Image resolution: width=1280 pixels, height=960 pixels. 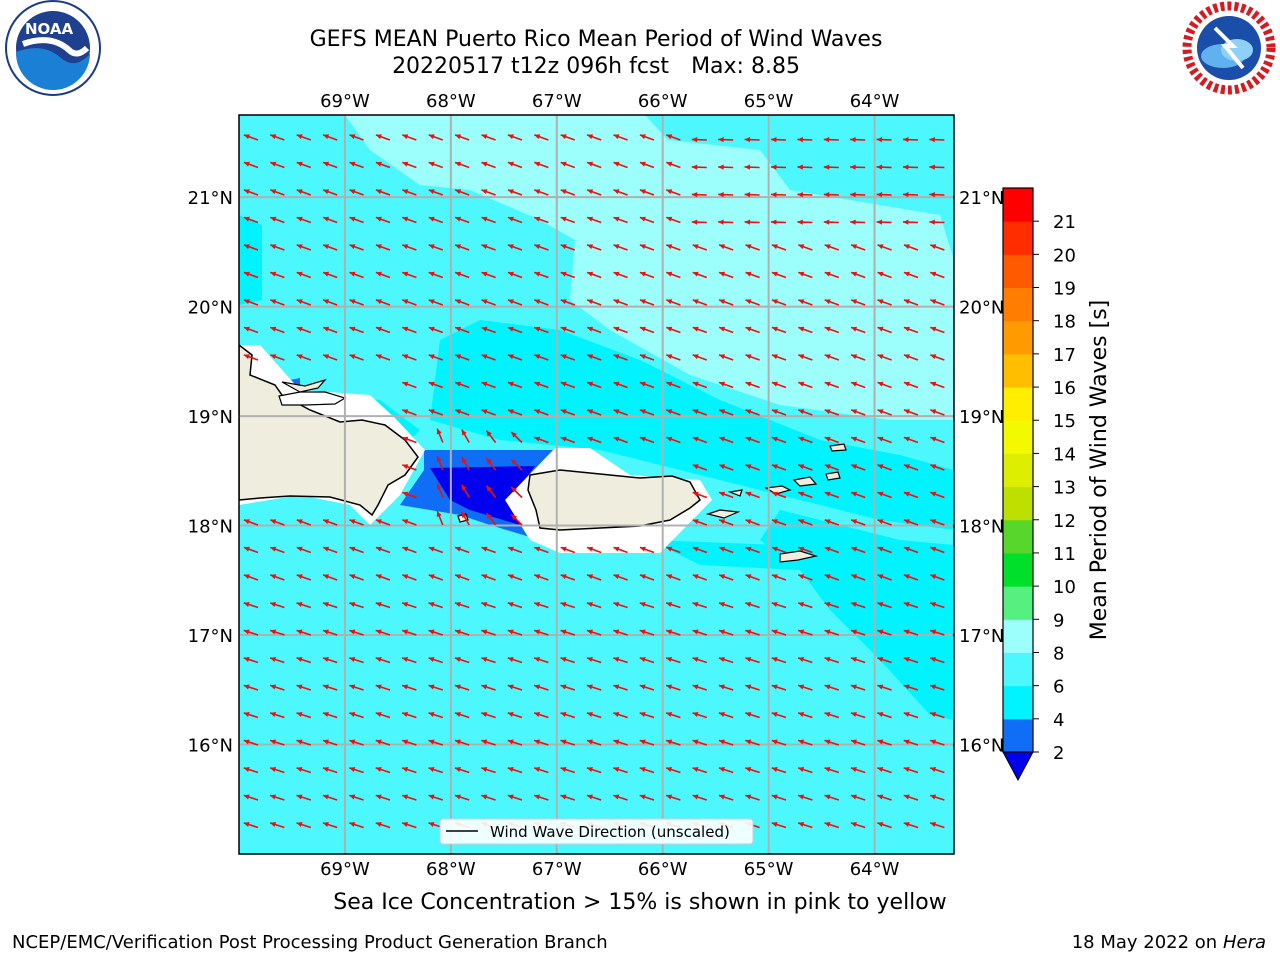 What do you see at coordinates (981, 746) in the screenshot?
I see `lat-tick-label: 16°N` at bounding box center [981, 746].